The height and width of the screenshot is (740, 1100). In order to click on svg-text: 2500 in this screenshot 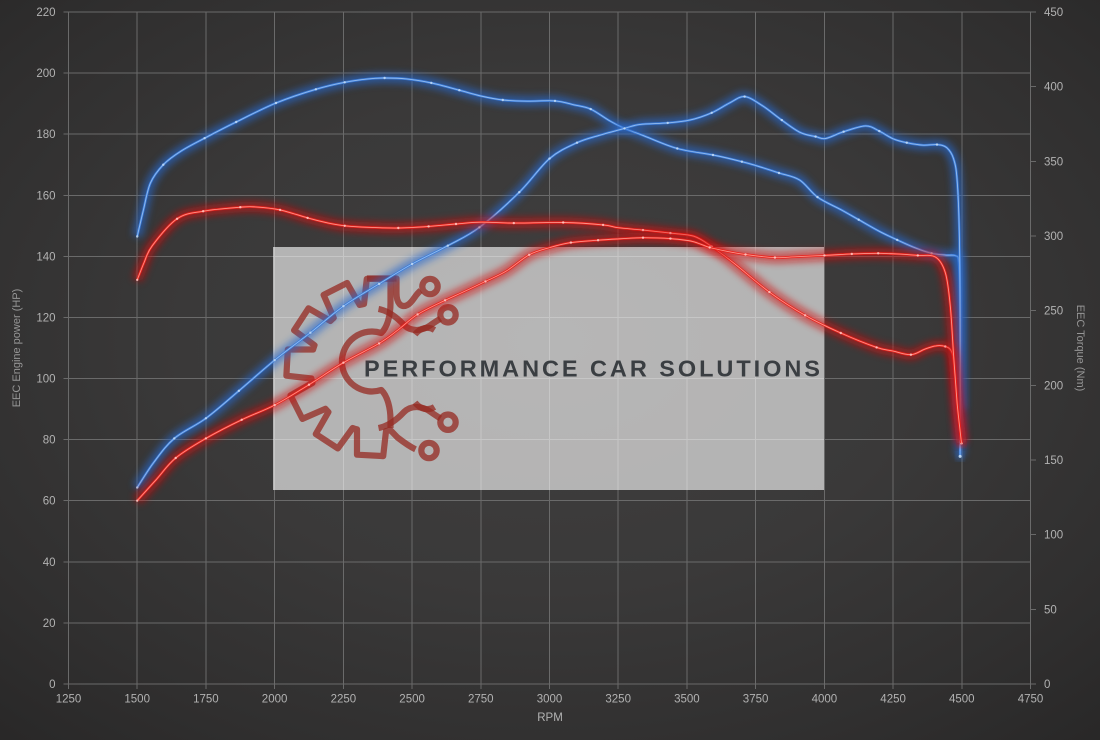, I will do `click(412, 700)`.